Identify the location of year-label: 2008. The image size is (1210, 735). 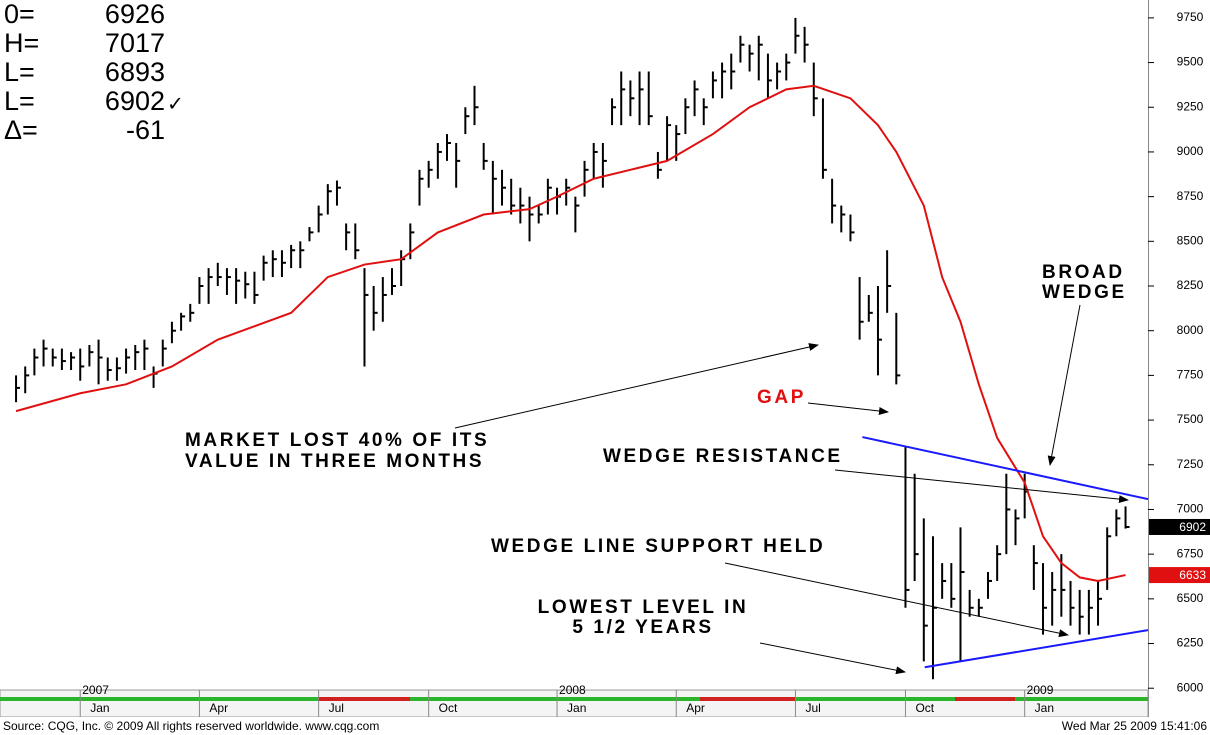
(572, 690).